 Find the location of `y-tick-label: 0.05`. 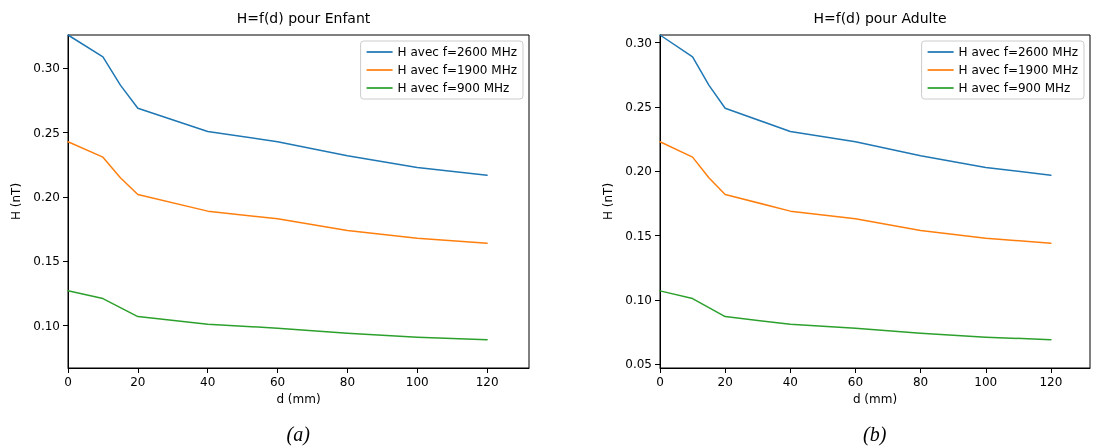

y-tick-label: 0.05 is located at coordinates (638, 364).